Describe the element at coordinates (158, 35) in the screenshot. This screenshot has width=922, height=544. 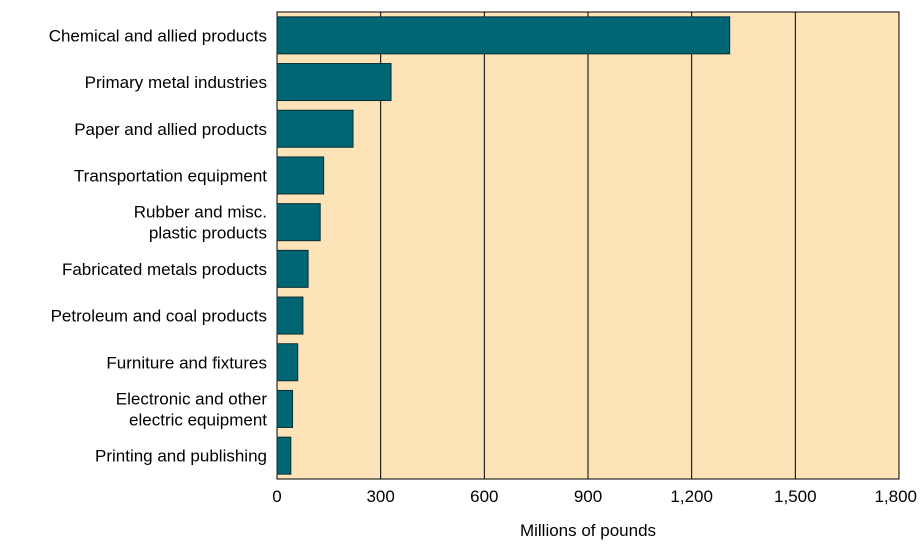
I see `category-label: Chemical and allied products` at that location.